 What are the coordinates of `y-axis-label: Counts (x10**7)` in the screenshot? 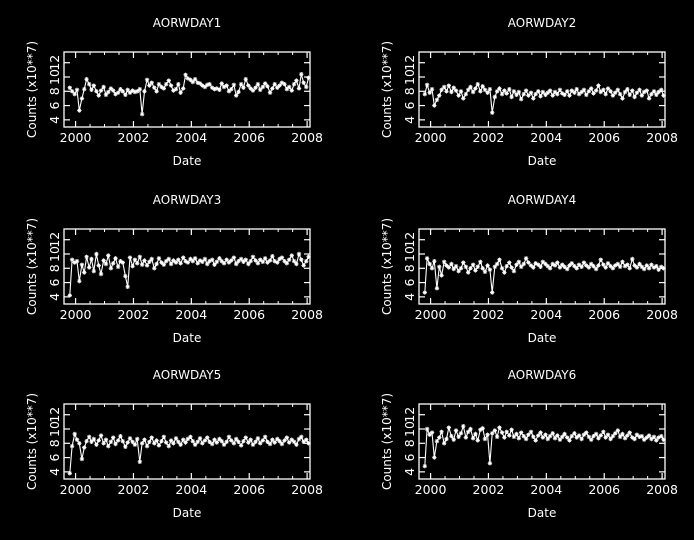 It's located at (387, 441).